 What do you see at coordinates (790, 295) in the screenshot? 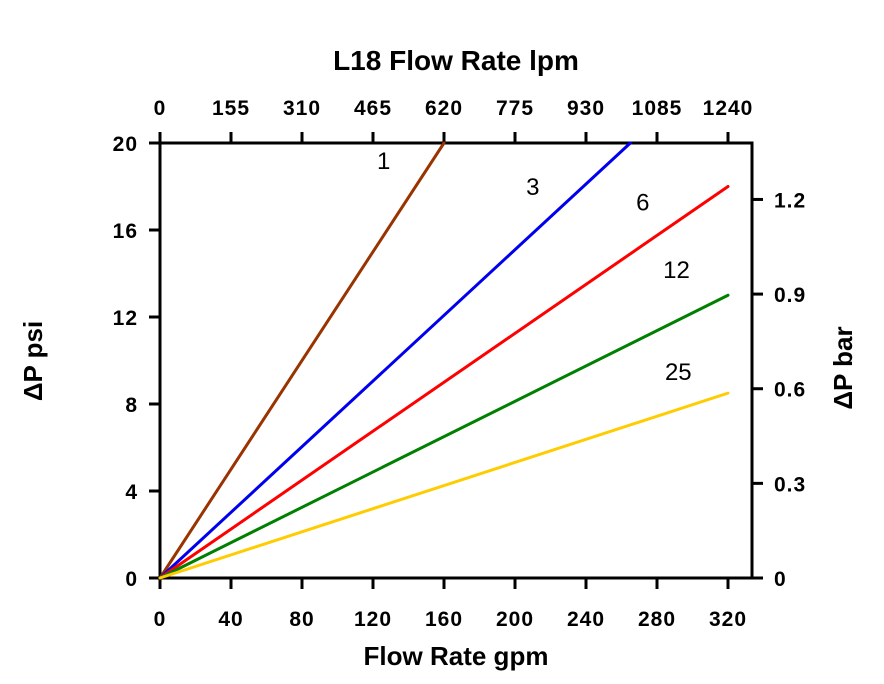
I see `y-right-tick-label-0.9: 0.9` at bounding box center [790, 295].